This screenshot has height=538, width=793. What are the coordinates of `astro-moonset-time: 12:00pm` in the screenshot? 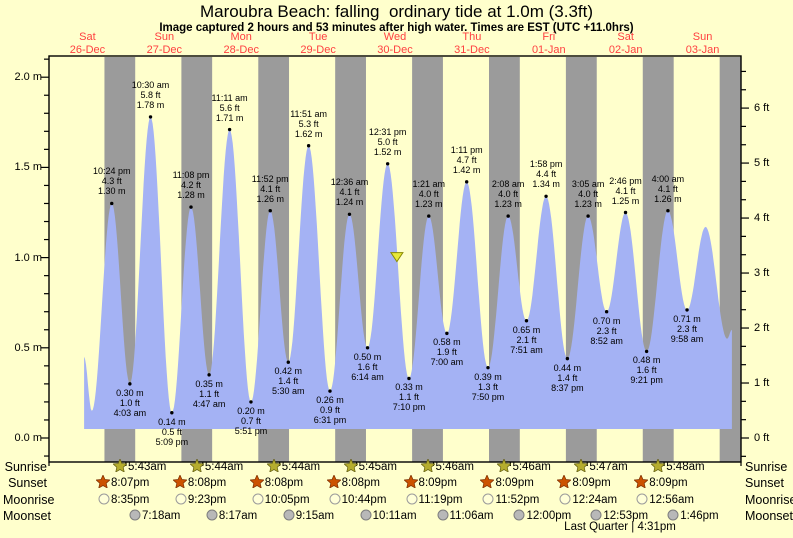 It's located at (549, 516).